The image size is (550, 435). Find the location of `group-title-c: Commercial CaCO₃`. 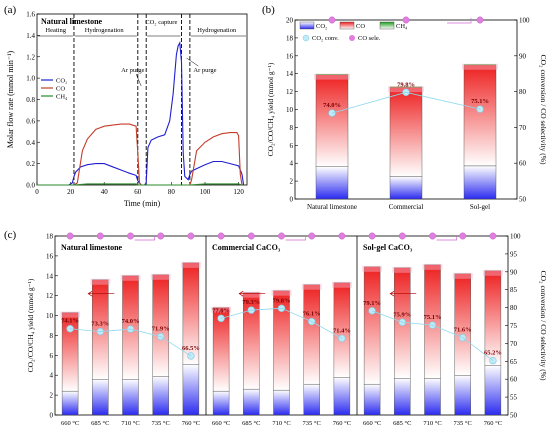

group-title-c: Commercial CaCO₃ is located at coordinates (246, 247).